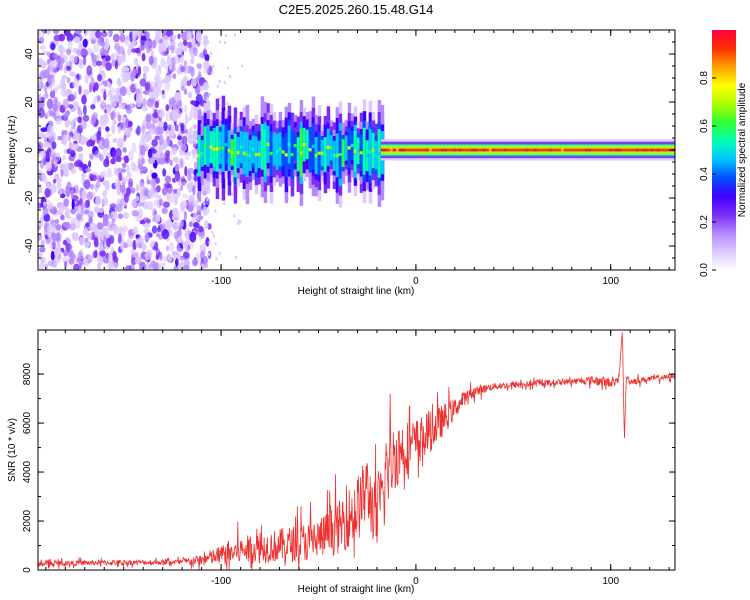 The image size is (750, 600). I want to click on y-tick-label: 2000, so click(27, 520).